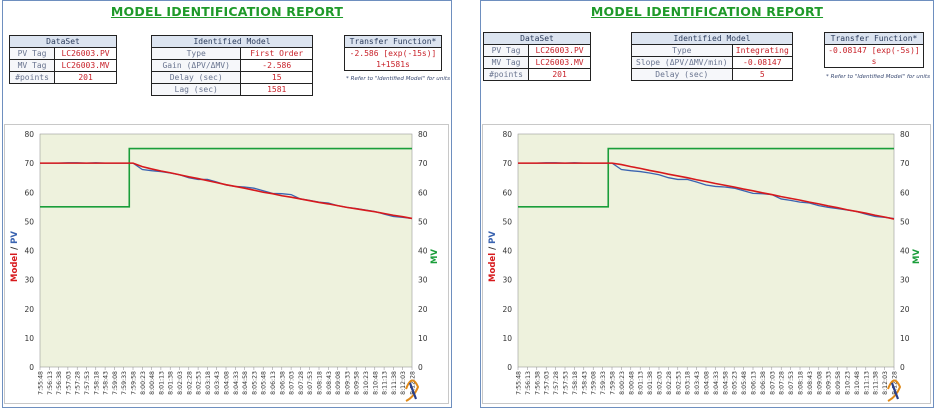 The height and width of the screenshot is (410, 936). What do you see at coordinates (403, 383) in the screenshot?
I see `x-tick-label: 8:12:03` at bounding box center [403, 383].